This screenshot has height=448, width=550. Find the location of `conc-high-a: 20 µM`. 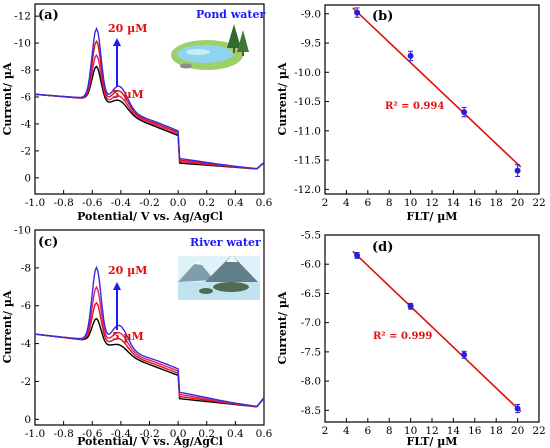

conc-high-a: 20 µM is located at coordinates (127, 28).